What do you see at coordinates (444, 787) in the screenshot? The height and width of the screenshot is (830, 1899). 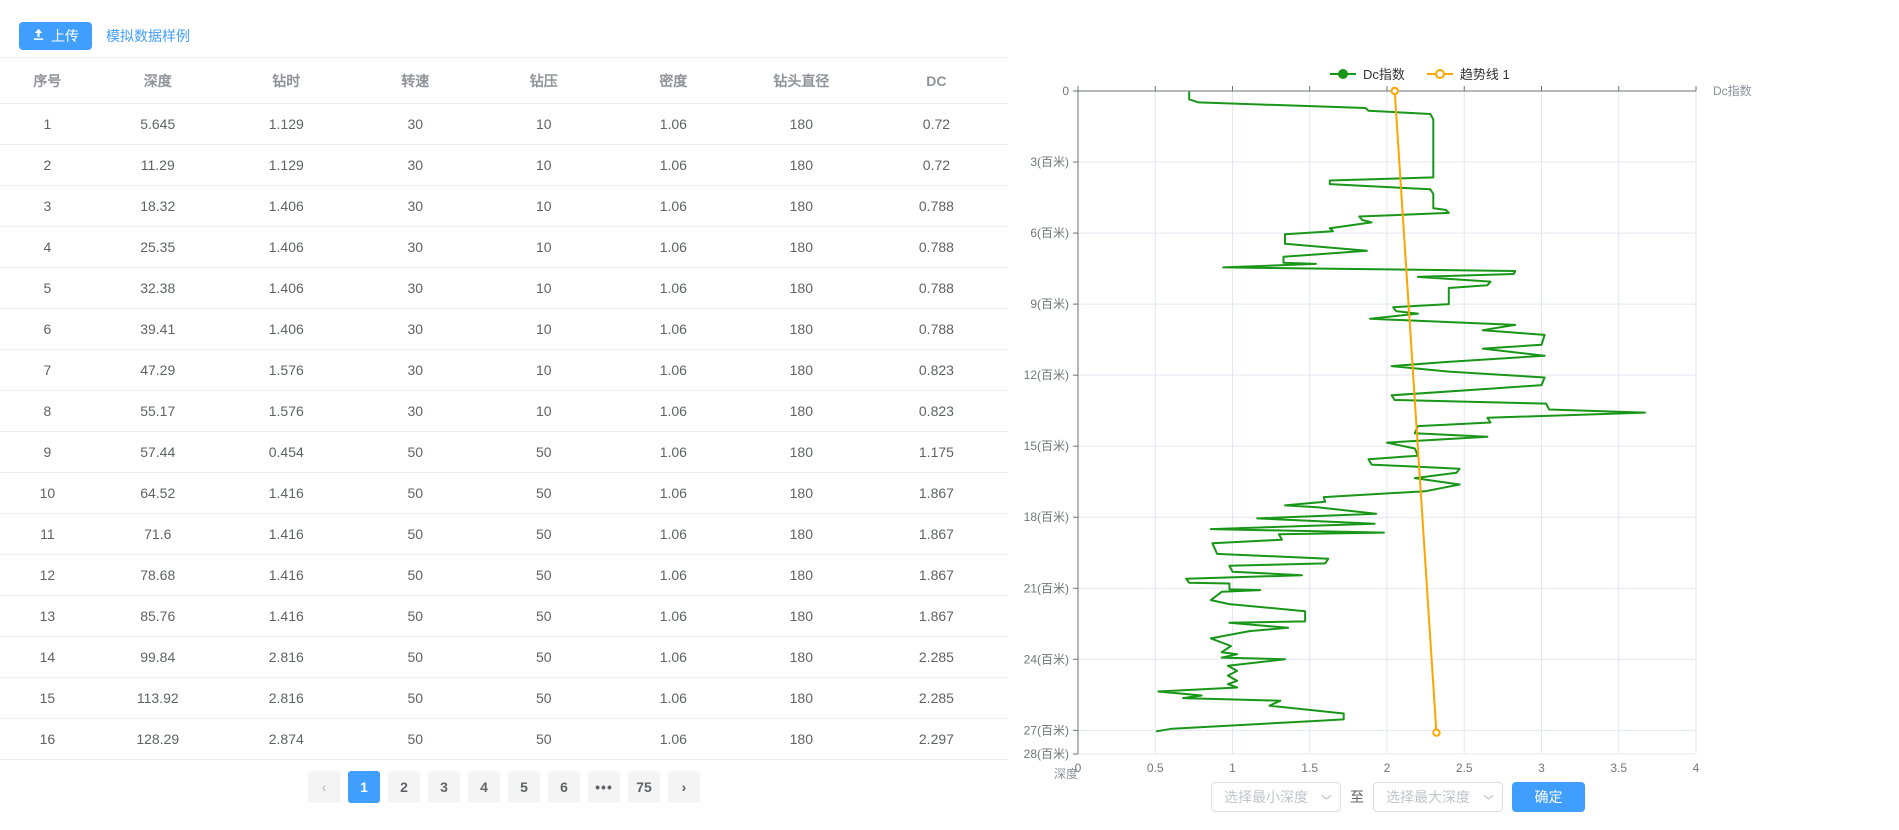 I see `pagination-page-3: 3` at bounding box center [444, 787].